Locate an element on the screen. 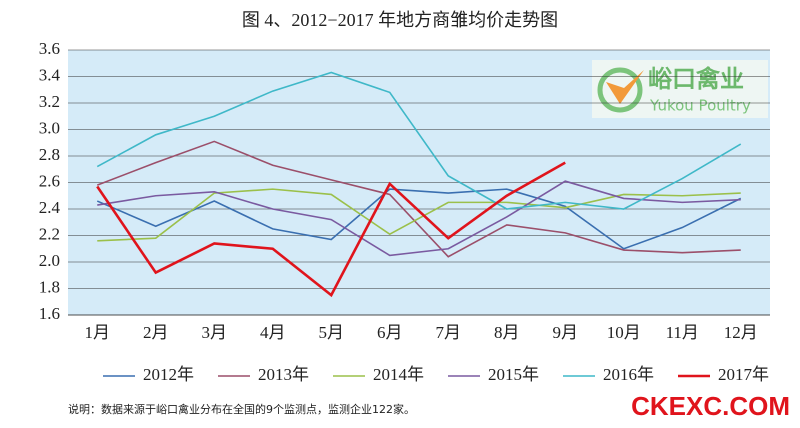 The image size is (800, 428). y-tick-label: 3.6 is located at coordinates (49, 48).